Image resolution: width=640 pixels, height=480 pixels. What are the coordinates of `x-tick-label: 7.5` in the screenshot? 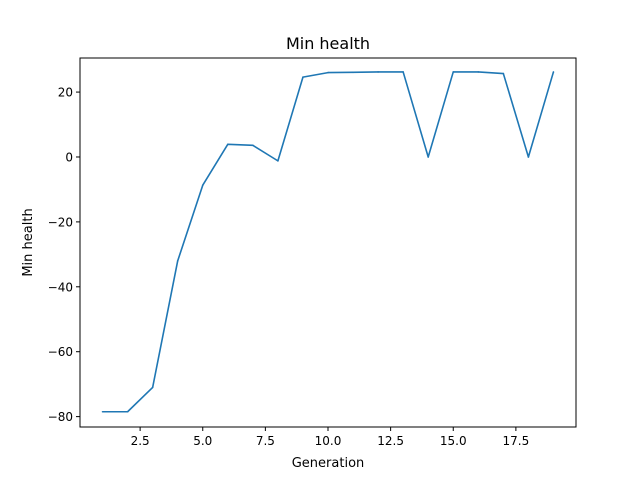 It's located at (265, 441).